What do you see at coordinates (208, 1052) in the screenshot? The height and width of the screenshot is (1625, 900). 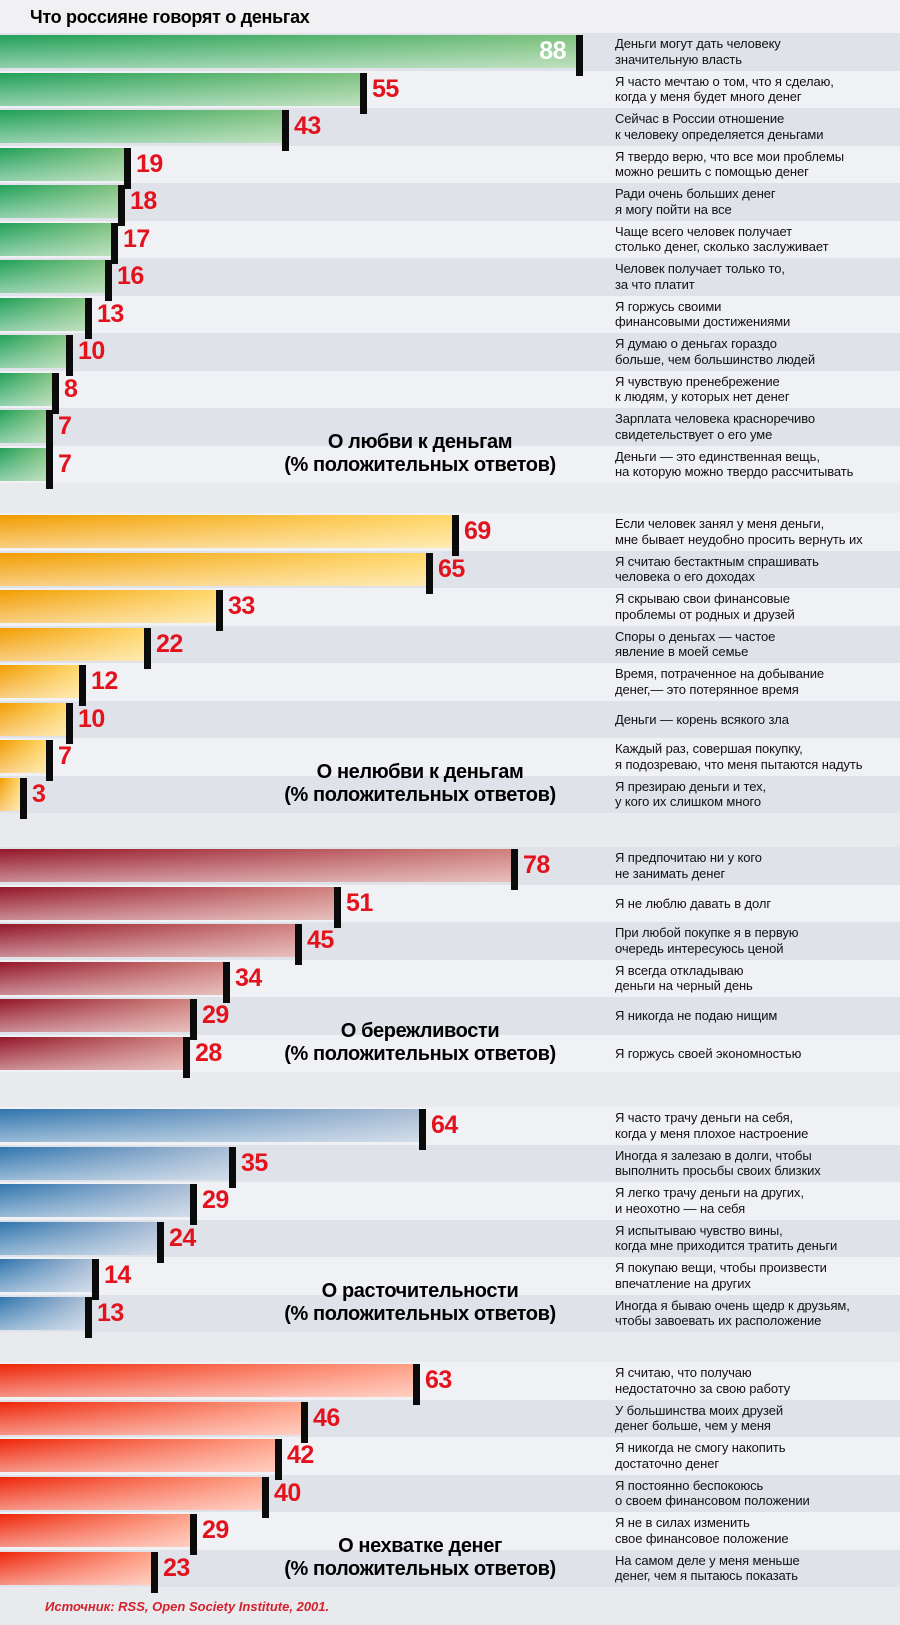 I see `bar-value: 28` at bounding box center [208, 1052].